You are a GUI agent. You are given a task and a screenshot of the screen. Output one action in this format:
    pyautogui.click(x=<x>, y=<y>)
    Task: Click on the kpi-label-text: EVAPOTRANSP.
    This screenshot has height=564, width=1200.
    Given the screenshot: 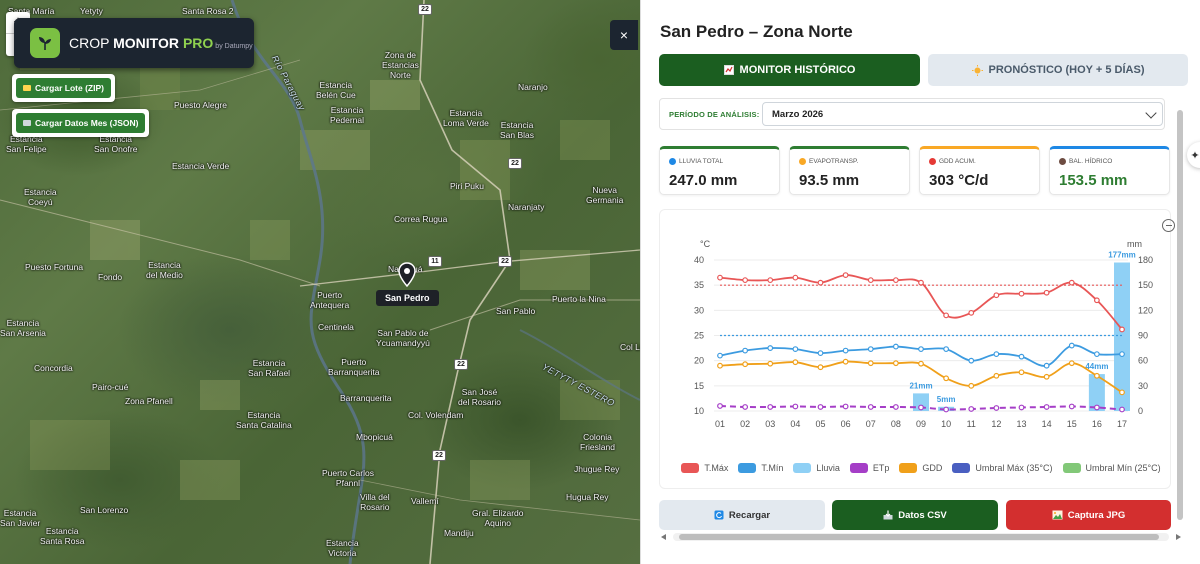 What is the action you would take?
    pyautogui.click(x=834, y=161)
    